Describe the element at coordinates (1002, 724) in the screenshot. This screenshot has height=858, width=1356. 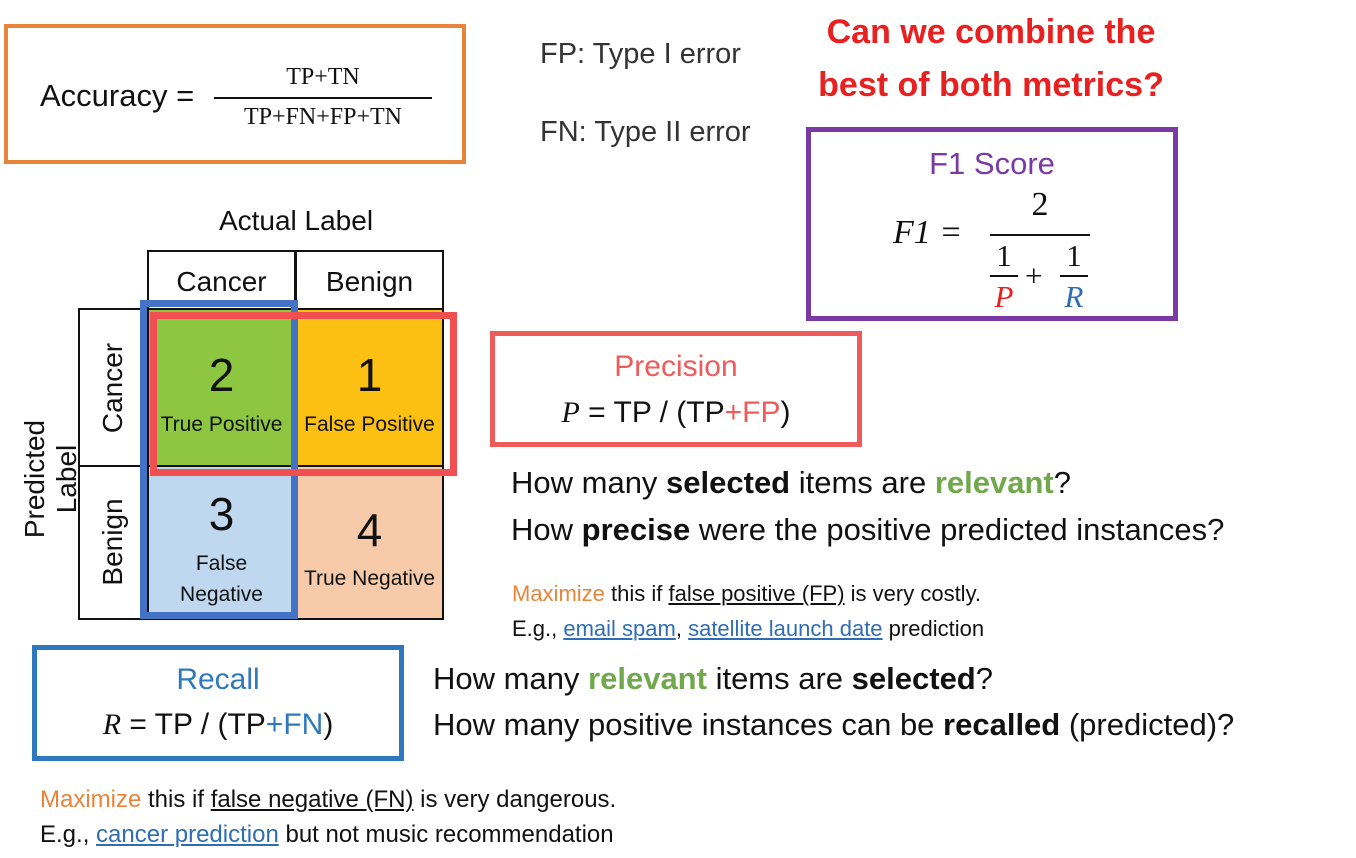
I see `emph-recalled: recalled` at that location.